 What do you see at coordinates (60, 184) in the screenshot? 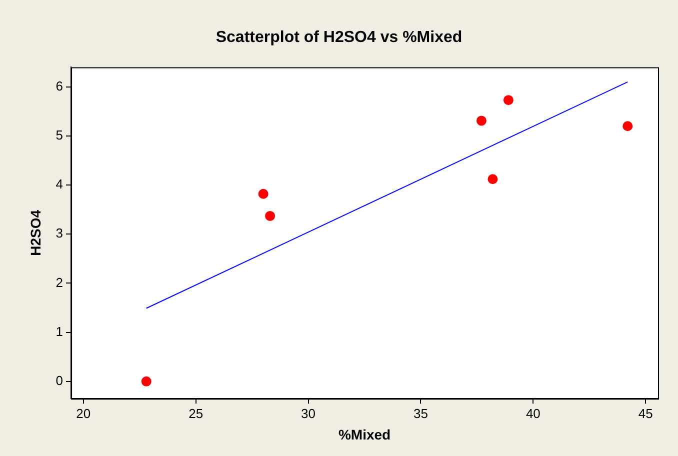
I see `y-tick-label: 4` at bounding box center [60, 184].